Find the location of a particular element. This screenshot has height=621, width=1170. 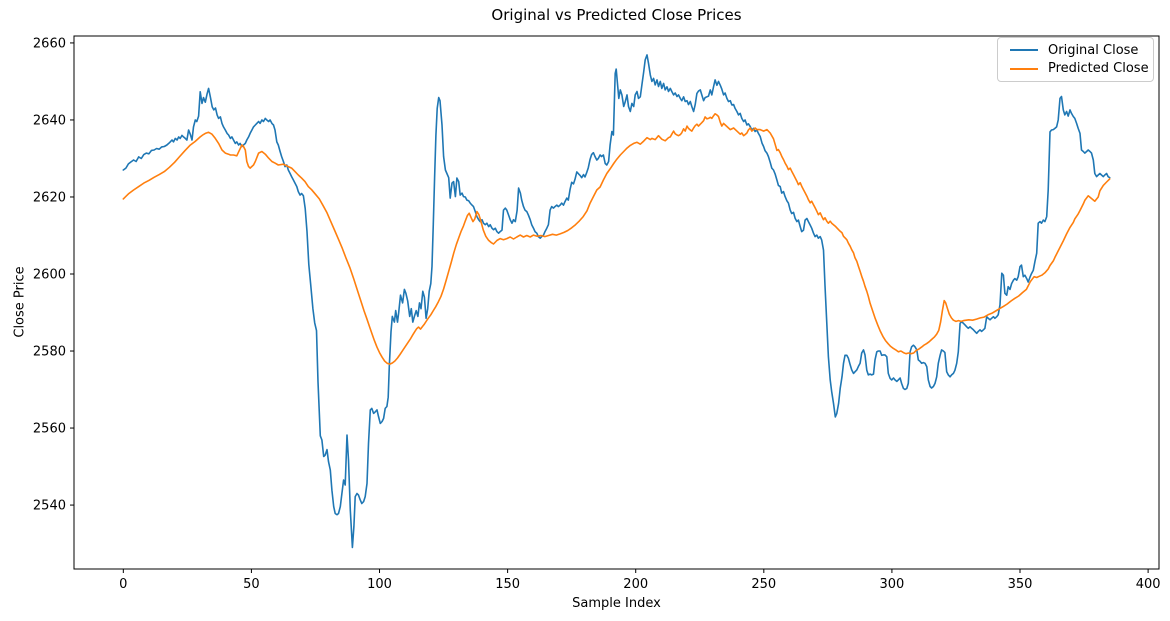

x-tick-label: 0 is located at coordinates (123, 584).